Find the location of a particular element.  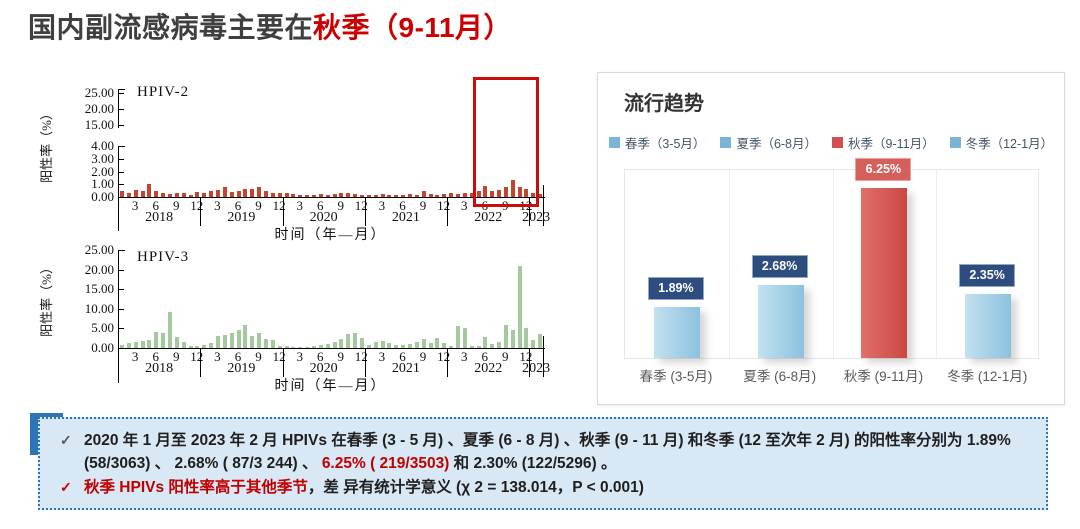

legend-item: 夏季（6-8月） is located at coordinates (768, 142).